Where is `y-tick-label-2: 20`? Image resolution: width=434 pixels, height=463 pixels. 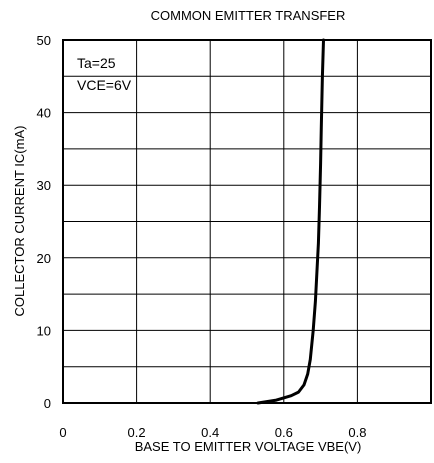 y-tick-label-2: 20 is located at coordinates (44, 258).